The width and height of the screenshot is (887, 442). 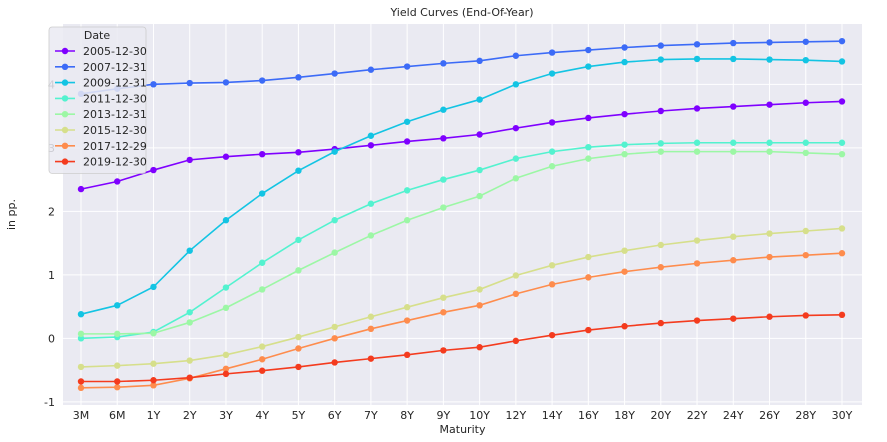 I want to click on x-tick-label: 20Y, so click(x=660, y=415).